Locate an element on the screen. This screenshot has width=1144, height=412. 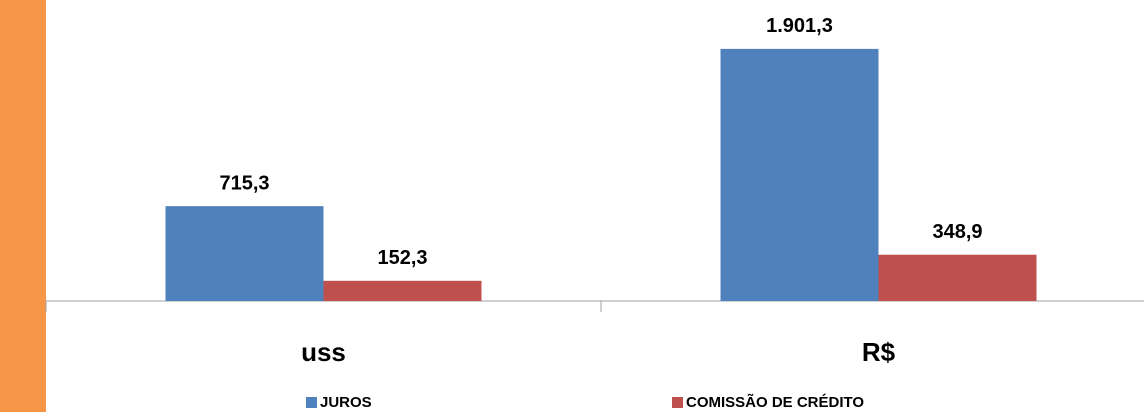
legend-label: COMISSÃO DE CRÉDITO is located at coordinates (775, 402).